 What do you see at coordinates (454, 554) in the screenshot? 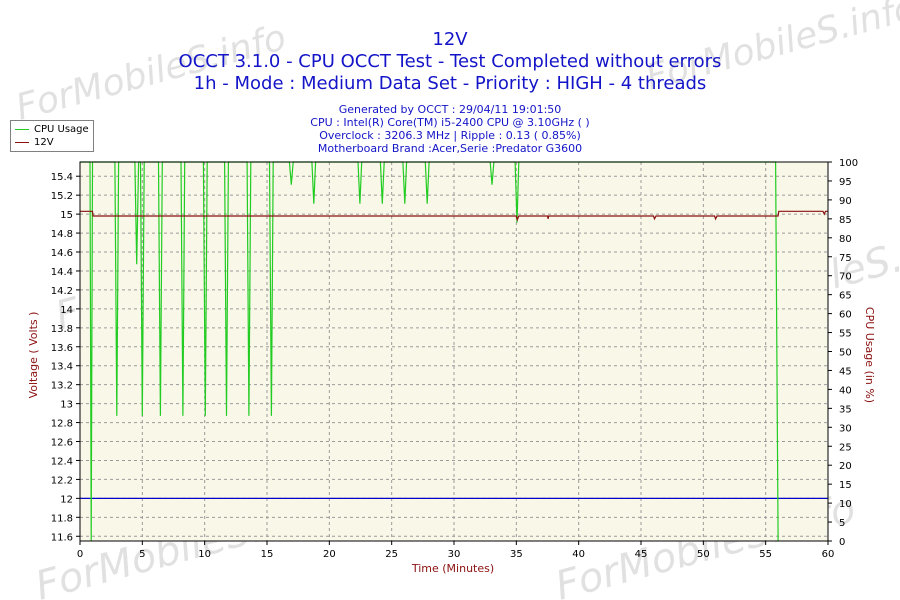
I see `x-tick-label: 30` at bounding box center [454, 554].